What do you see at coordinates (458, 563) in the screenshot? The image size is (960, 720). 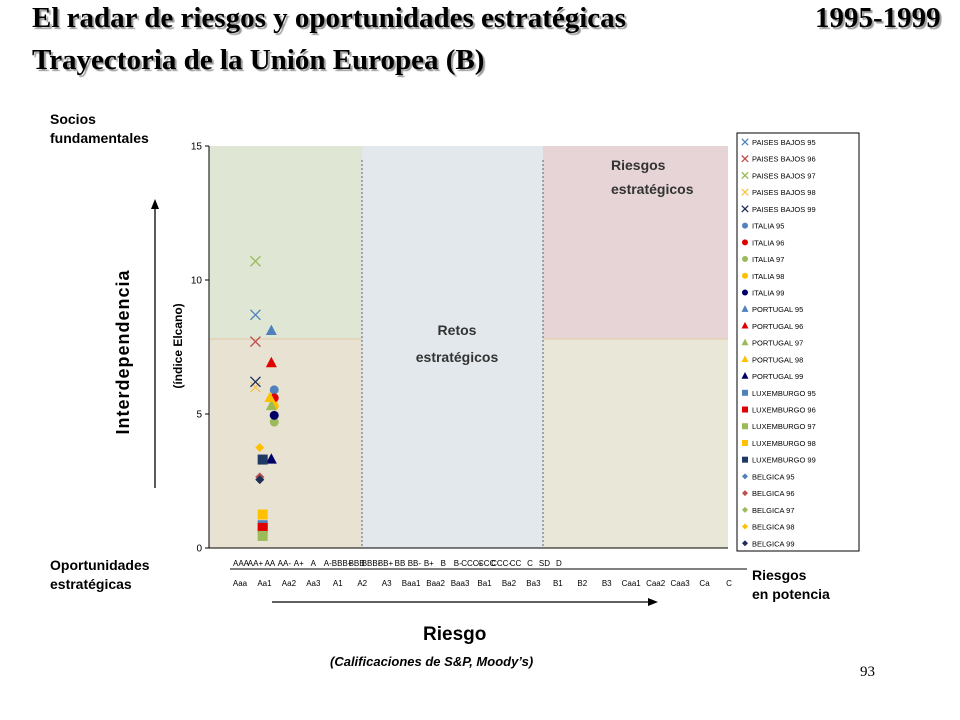 I see `x-label-sp: B-` at bounding box center [458, 563].